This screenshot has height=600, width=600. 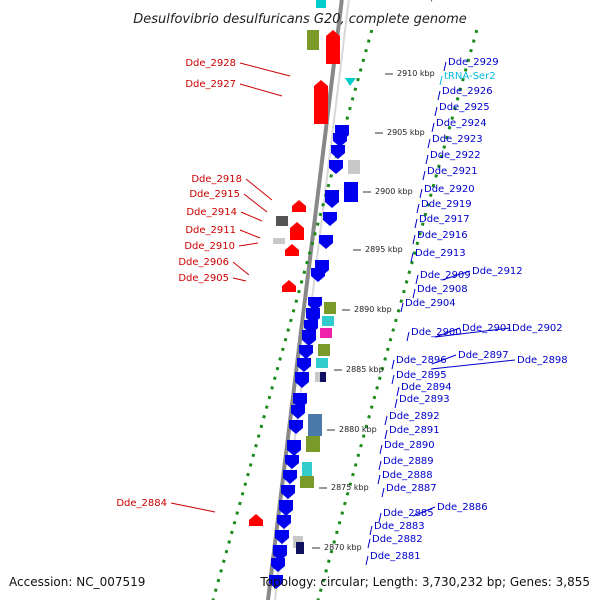 What do you see at coordinates (452, 171) in the screenshot?
I see `gene-label-right: Dde_2921` at bounding box center [452, 171].